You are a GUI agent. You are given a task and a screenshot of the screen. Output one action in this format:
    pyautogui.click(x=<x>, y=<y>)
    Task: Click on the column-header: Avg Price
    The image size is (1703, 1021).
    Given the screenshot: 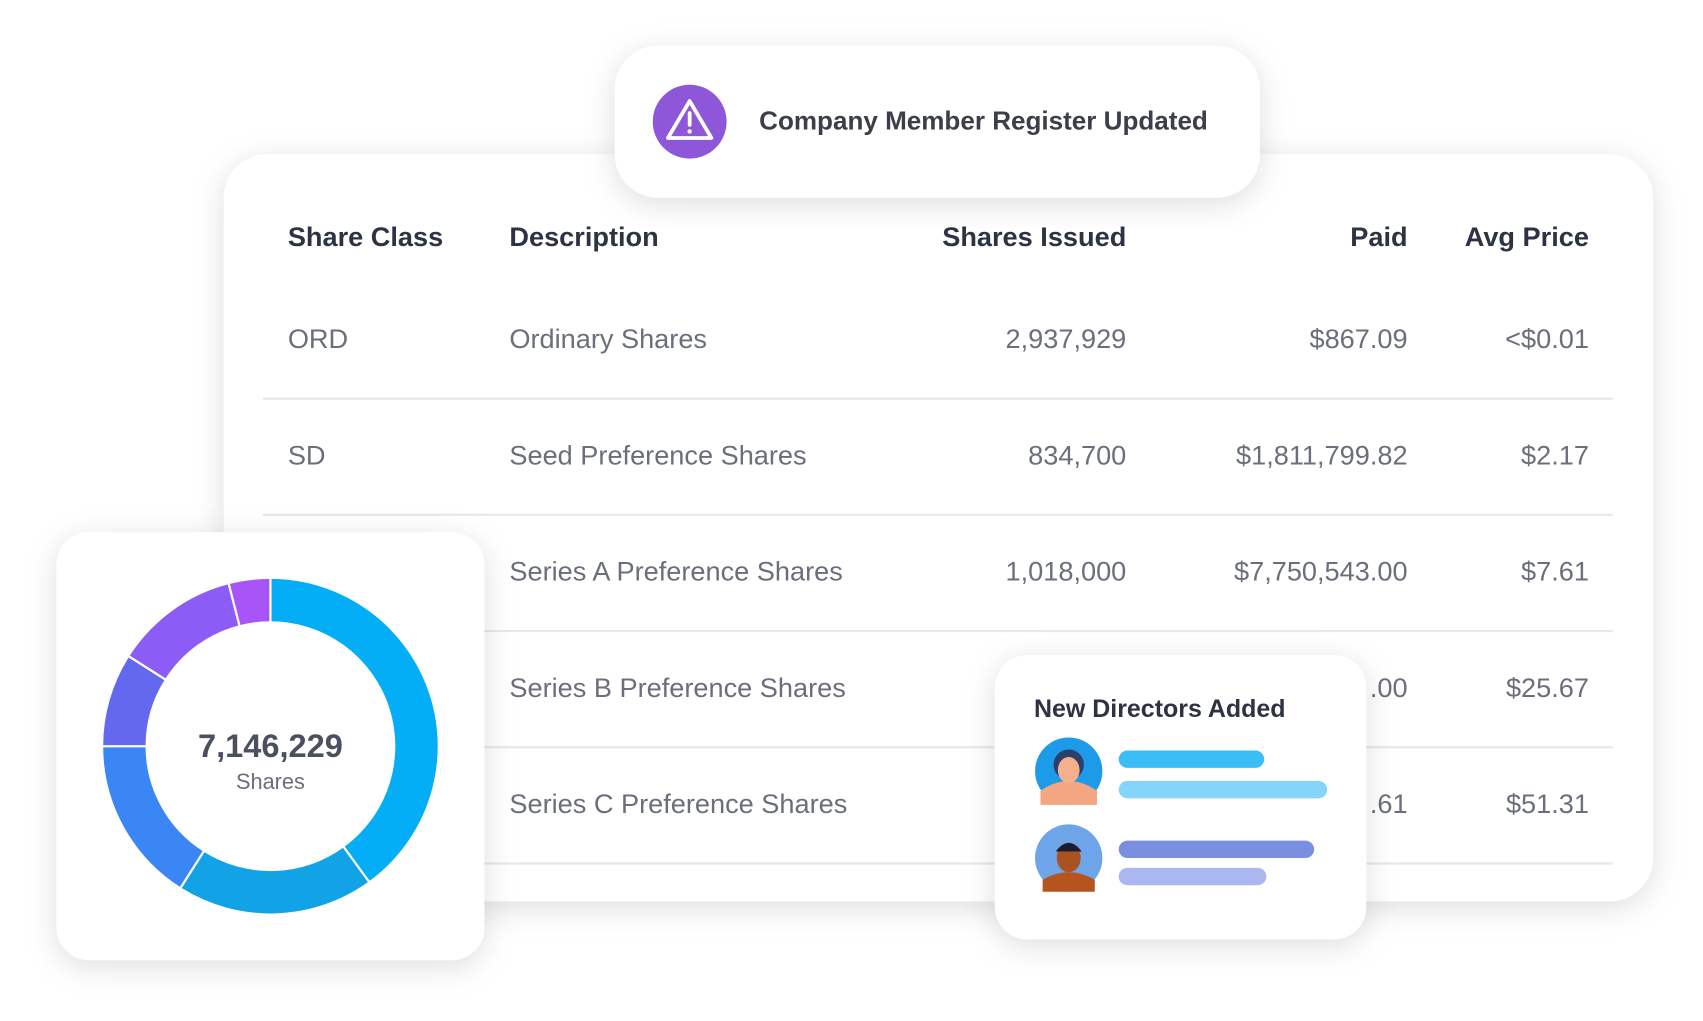 What is the action you would take?
    pyautogui.click(x=1527, y=236)
    